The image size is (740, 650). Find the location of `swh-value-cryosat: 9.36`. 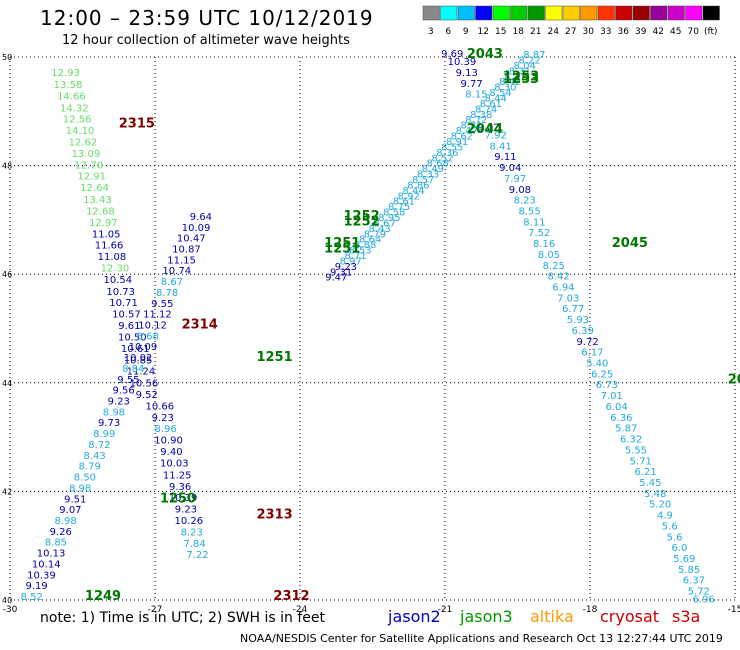

swh-value-cryosat: 9.36 is located at coordinates (180, 487).